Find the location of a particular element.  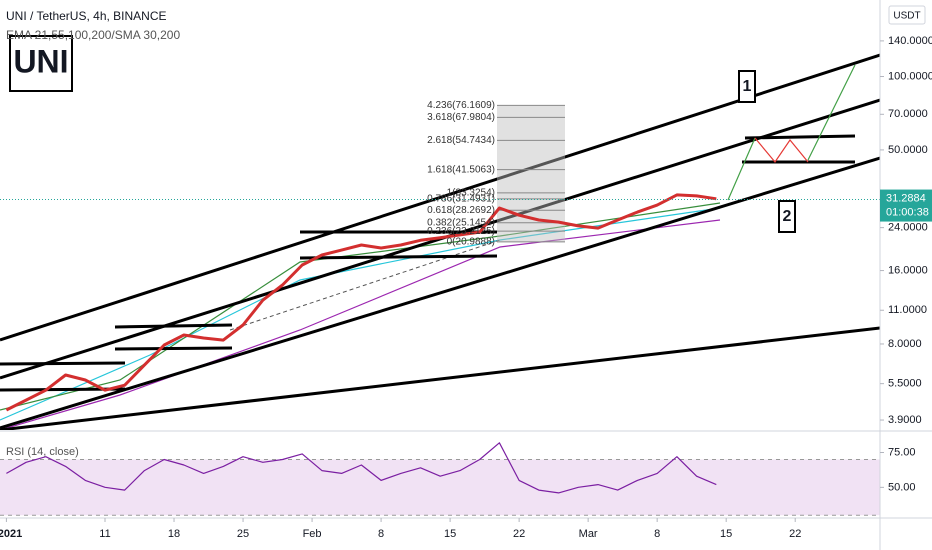

x-tick-label: 25 is located at coordinates (243, 534).